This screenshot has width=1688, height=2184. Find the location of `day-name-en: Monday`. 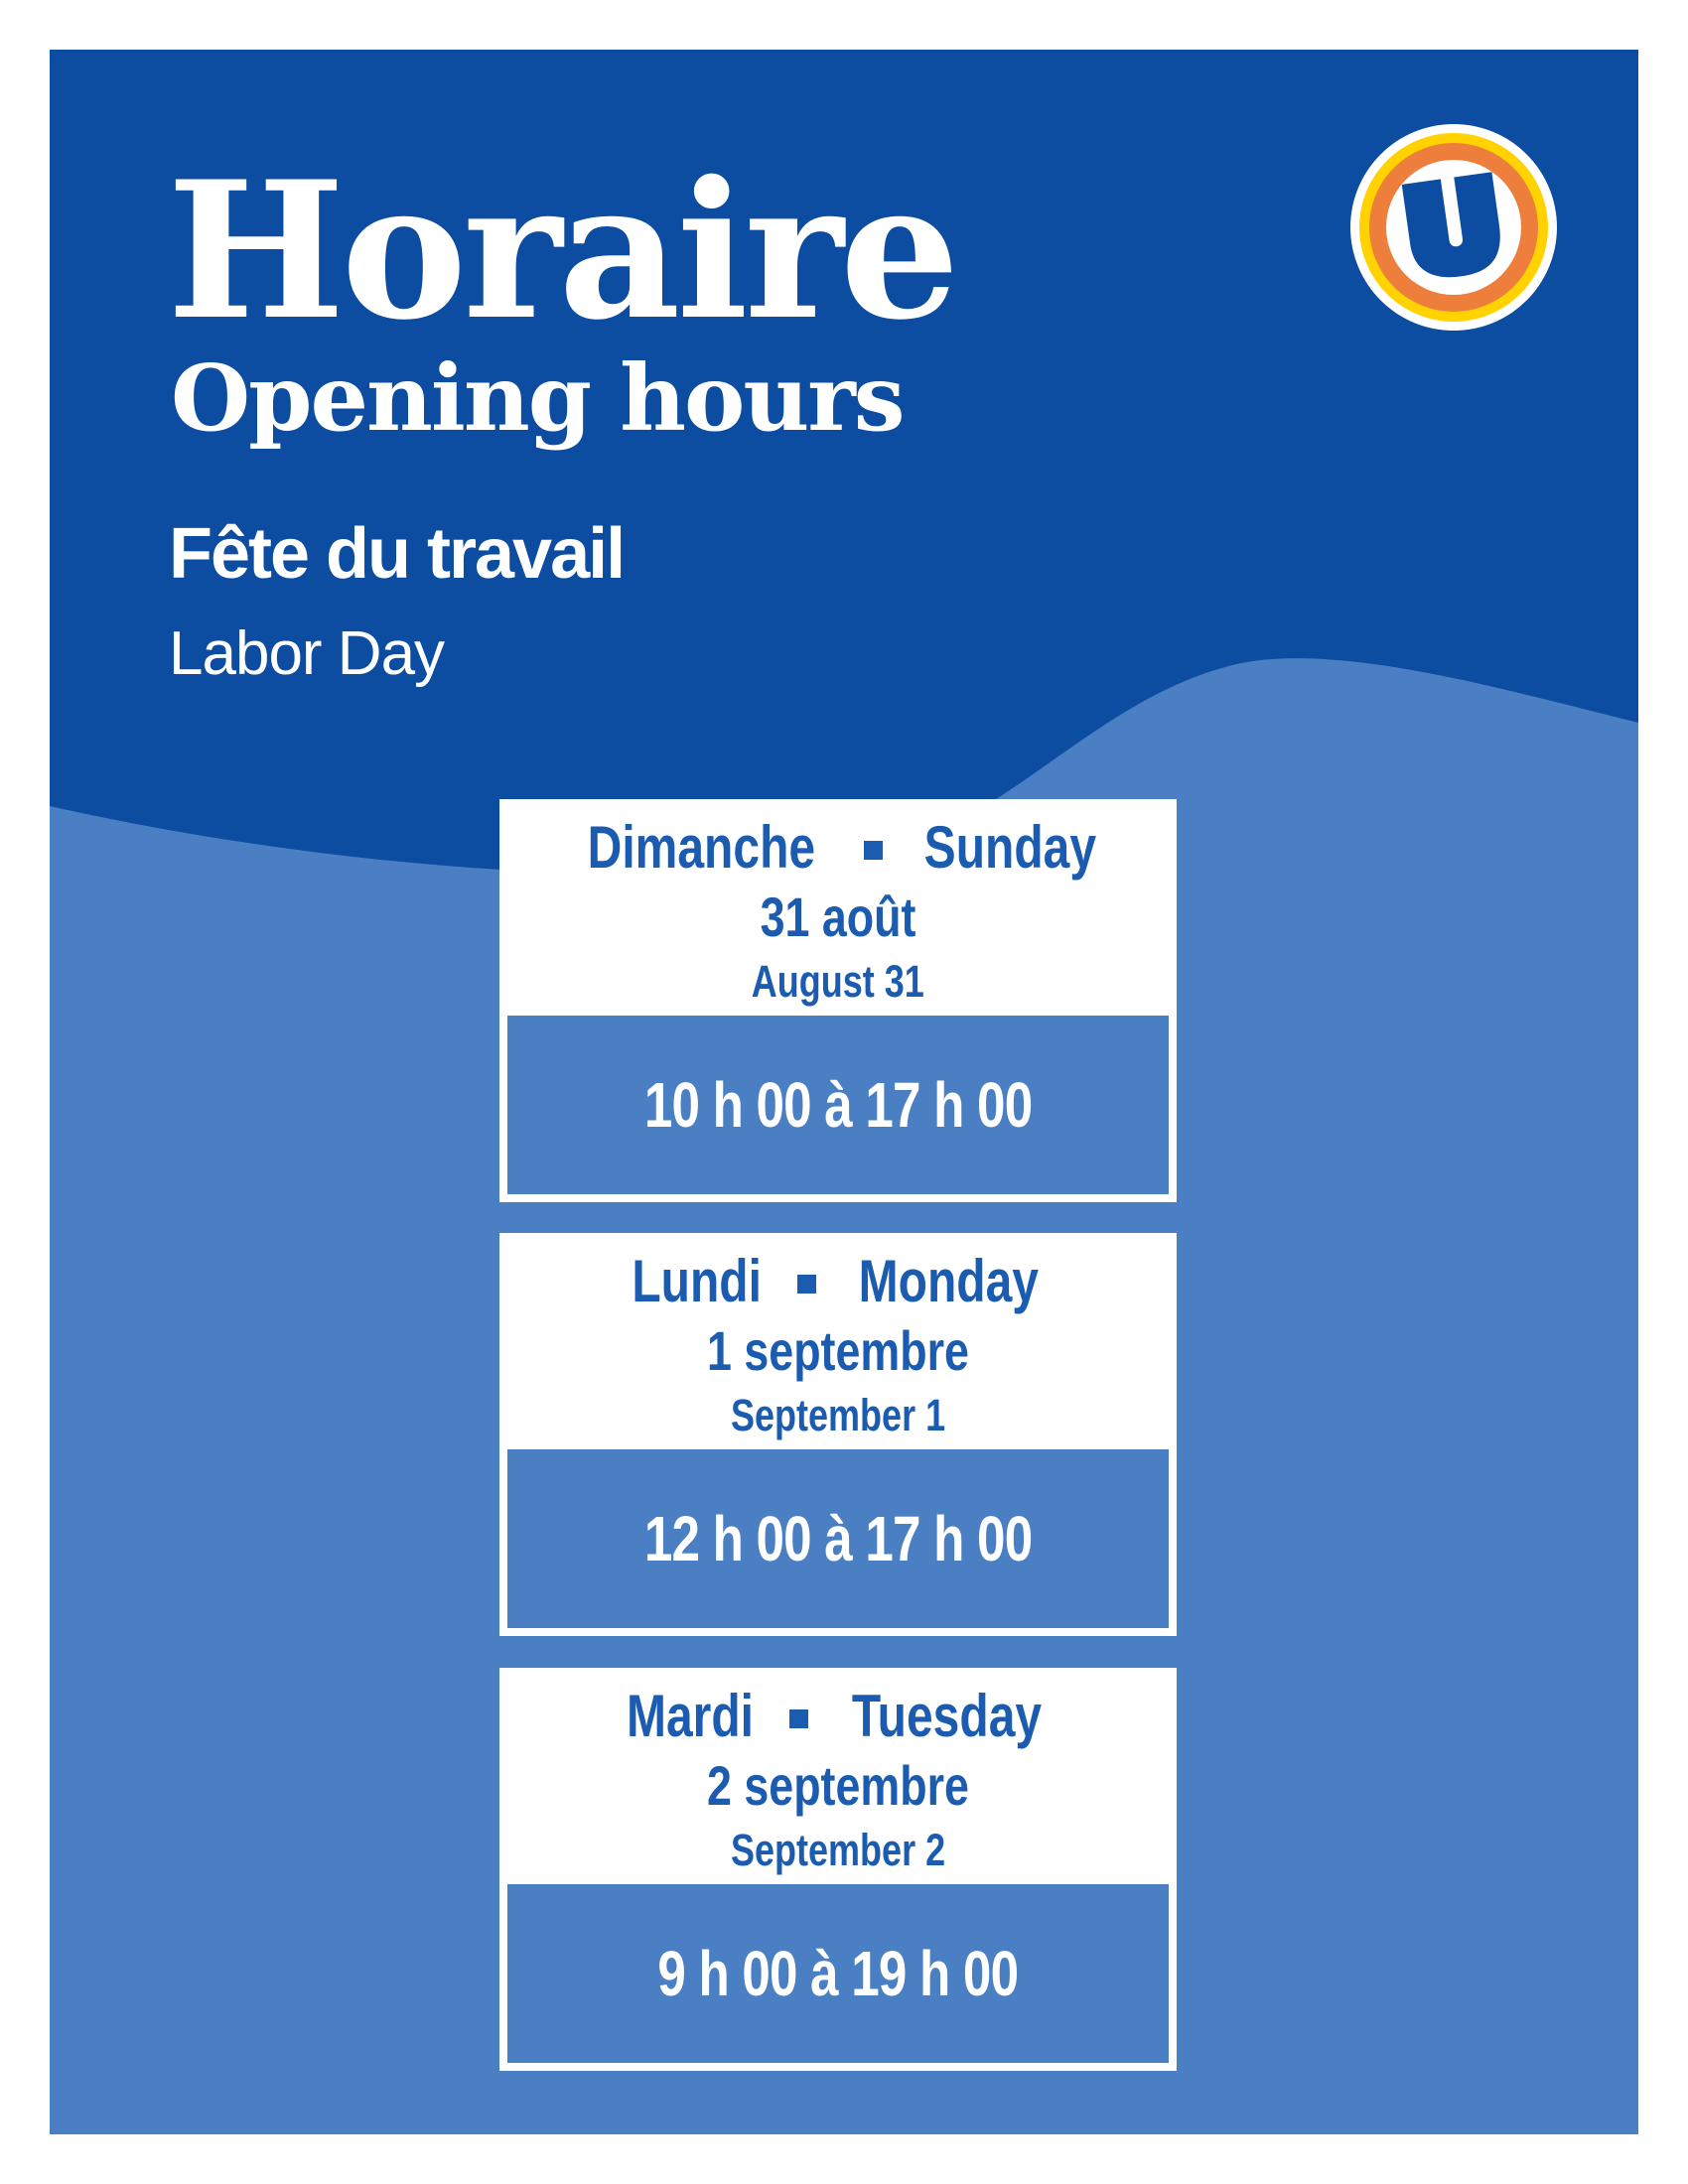

day-name-en: Monday is located at coordinates (948, 1281).